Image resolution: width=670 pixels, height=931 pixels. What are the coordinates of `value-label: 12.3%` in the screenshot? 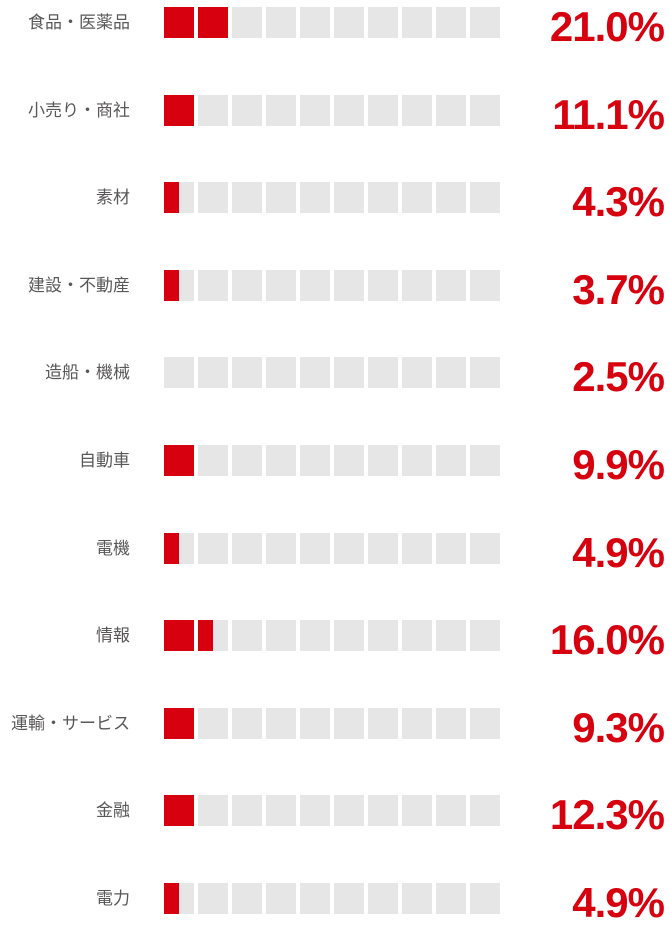 It's located at (607, 815).